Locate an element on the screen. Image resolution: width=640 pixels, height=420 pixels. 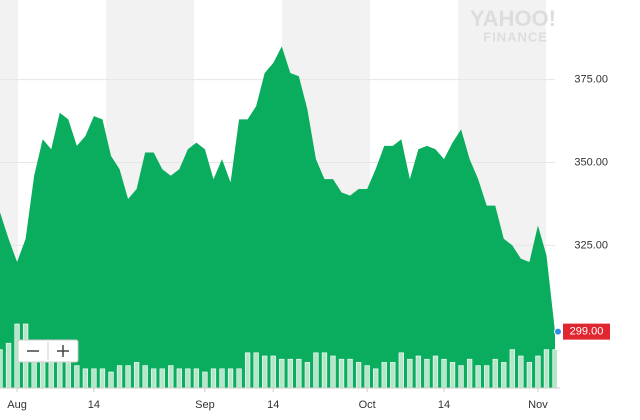
x-tick-label: Nov is located at coordinates (538, 405).